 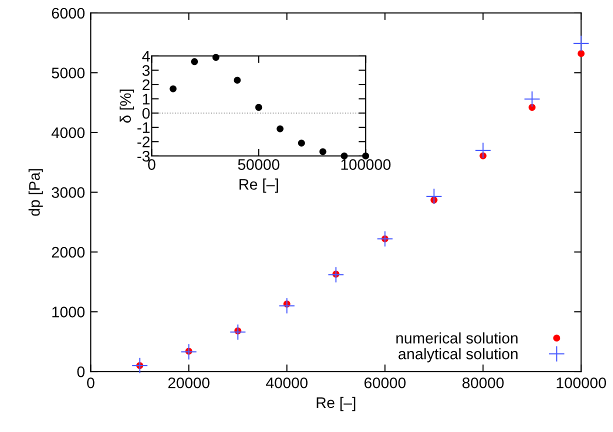 I want to click on y-axis-title: δ [%], so click(x=127, y=106).